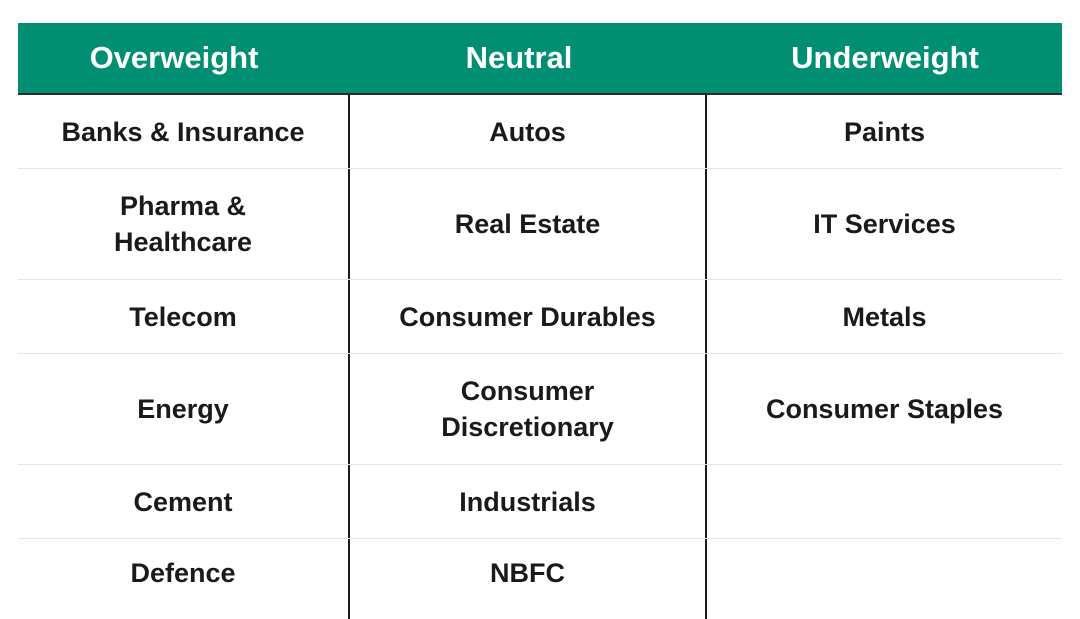  What do you see at coordinates (883, 409) in the screenshot?
I see `cell-underweight: Consumer Staples` at bounding box center [883, 409].